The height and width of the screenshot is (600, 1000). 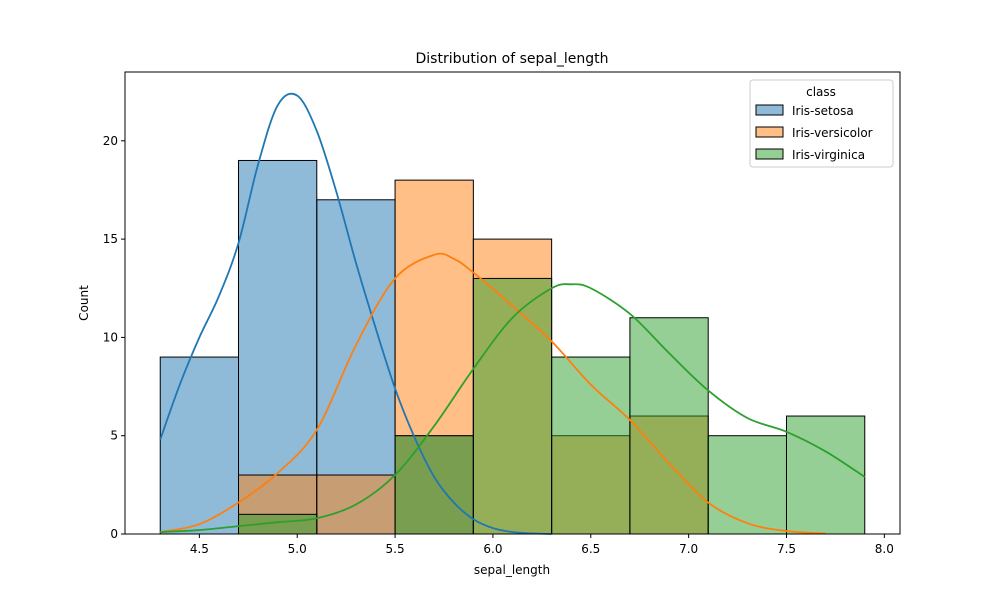 What do you see at coordinates (769, 132) in the screenshot?
I see `legend-swatch-iris-versicolor` at bounding box center [769, 132].